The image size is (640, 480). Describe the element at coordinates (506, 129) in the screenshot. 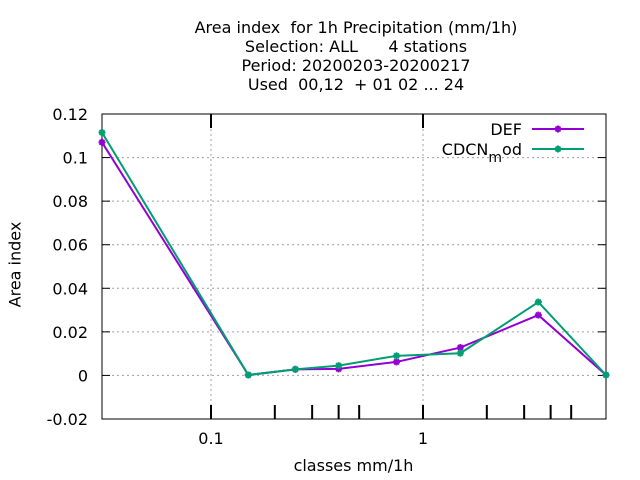

I see `legend-label: DEF` at that location.